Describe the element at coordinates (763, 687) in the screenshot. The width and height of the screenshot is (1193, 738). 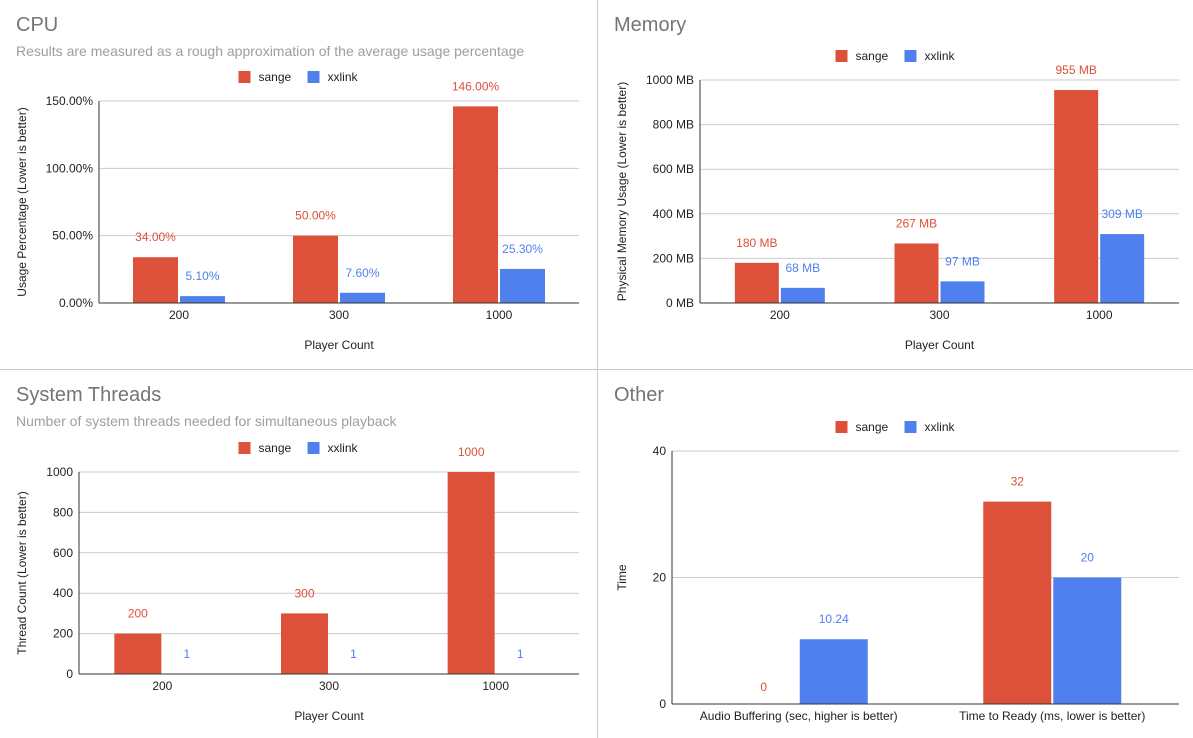
I see `data-label-sange: 0` at that location.